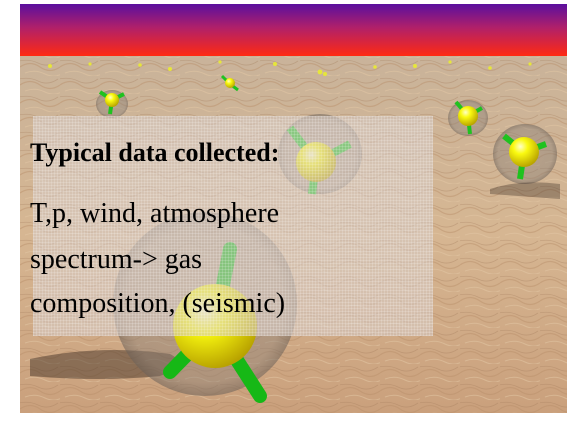 This screenshot has width=579, height=421. Describe the element at coordinates (290, 68) in the screenshot. I see `distant-probes` at that location.